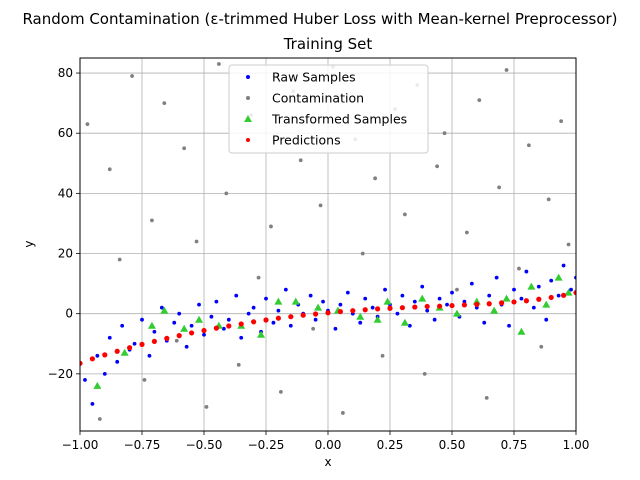  What do you see at coordinates (266, 445) in the screenshot?
I see `x-tick-label: −0.25` at bounding box center [266, 445].